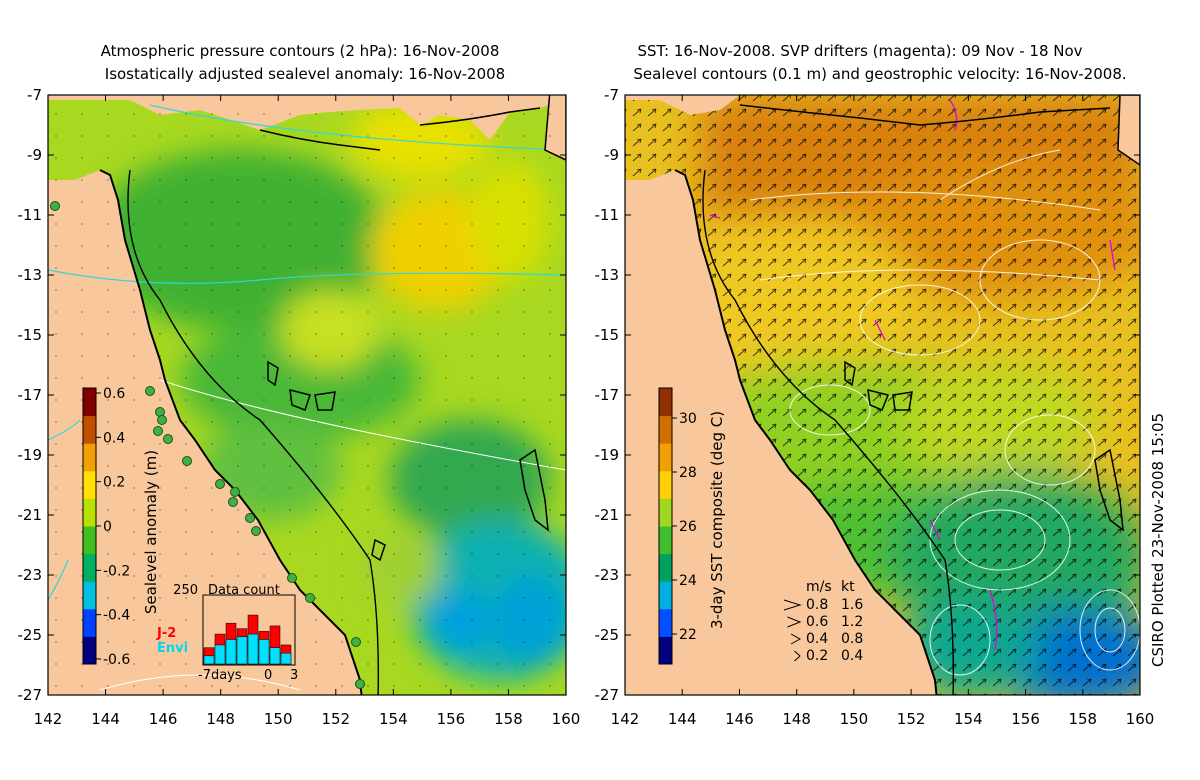 Image resolution: width=1200 pixels, height=780 pixels. Describe the element at coordinates (278, 719) in the screenshot. I see `left-x-tick-label: 150` at that location.